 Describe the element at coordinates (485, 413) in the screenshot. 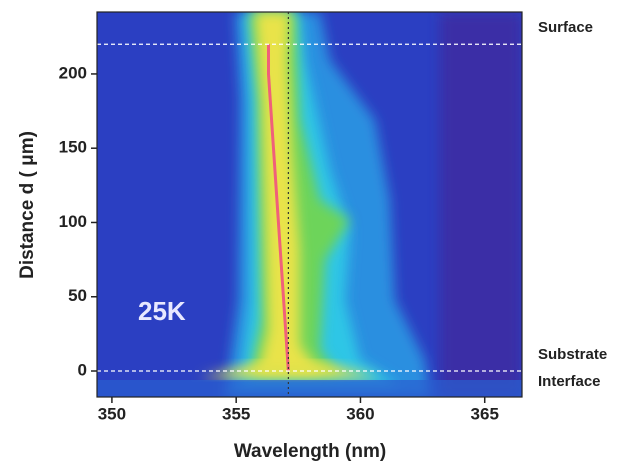

I see `x-tick-label: 365` at that location.